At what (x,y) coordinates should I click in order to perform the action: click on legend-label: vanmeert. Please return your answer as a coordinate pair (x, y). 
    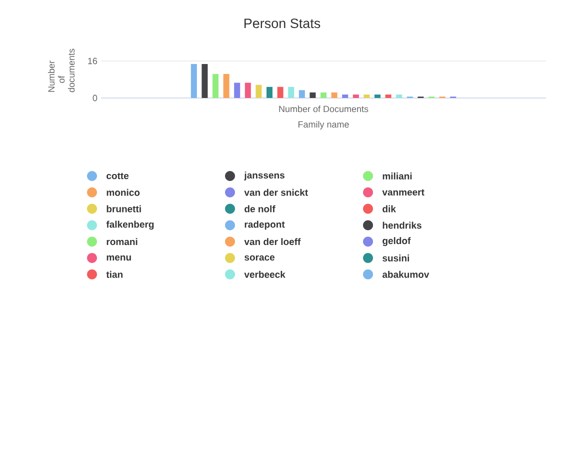
    Looking at the image, I should click on (403, 192).